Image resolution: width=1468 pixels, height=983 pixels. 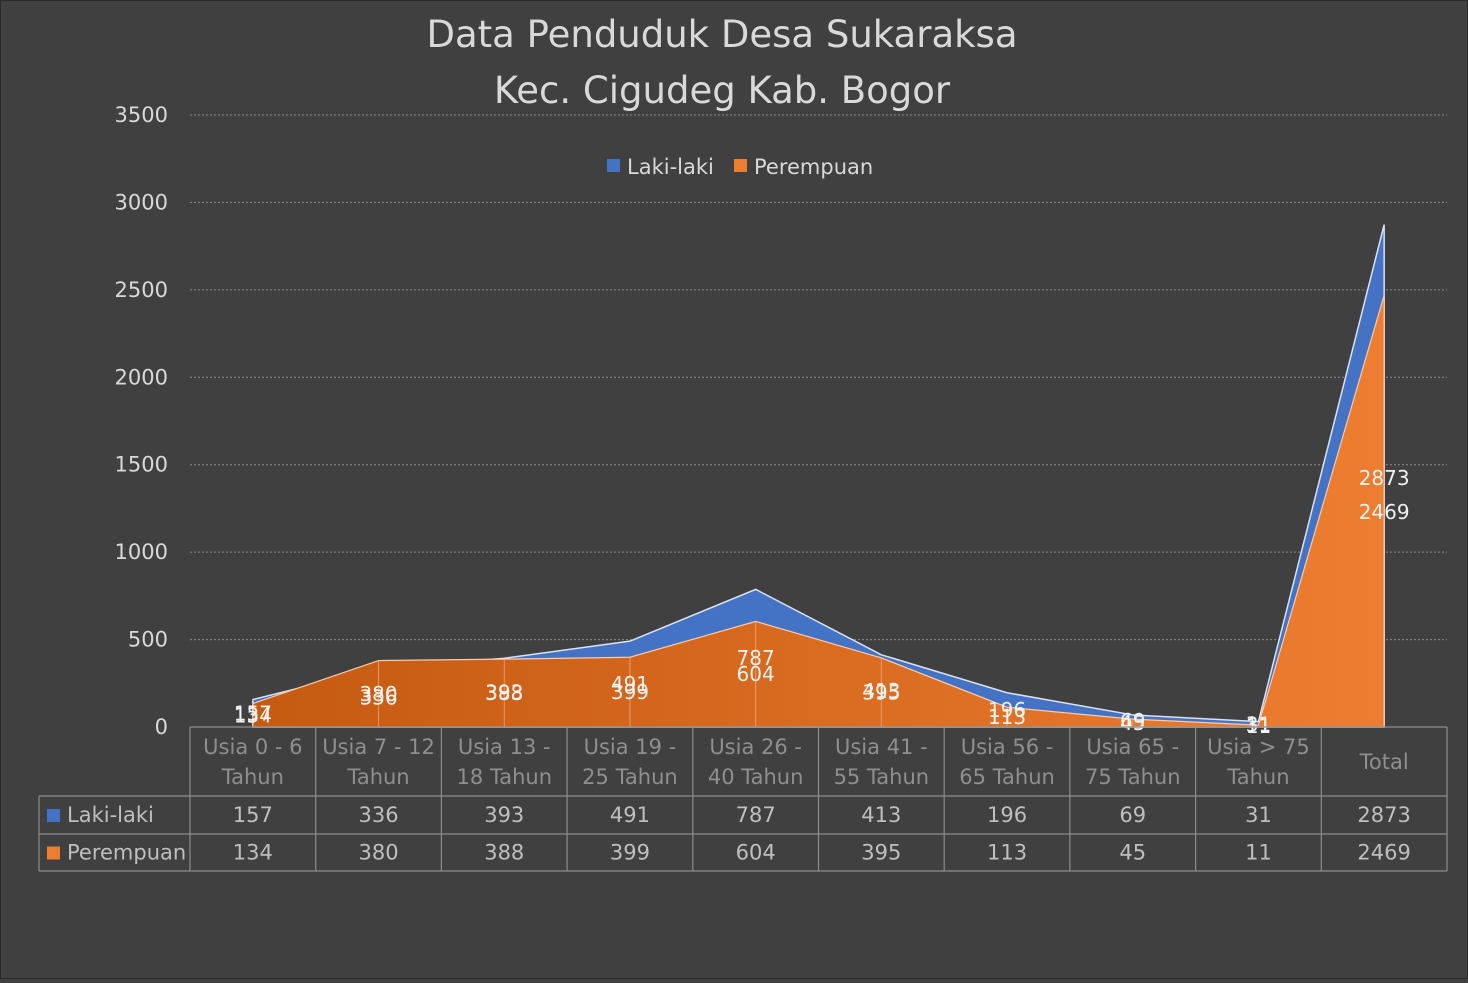 What do you see at coordinates (630, 684) in the screenshot?
I see `data-label-laki-laki: 491` at bounding box center [630, 684].